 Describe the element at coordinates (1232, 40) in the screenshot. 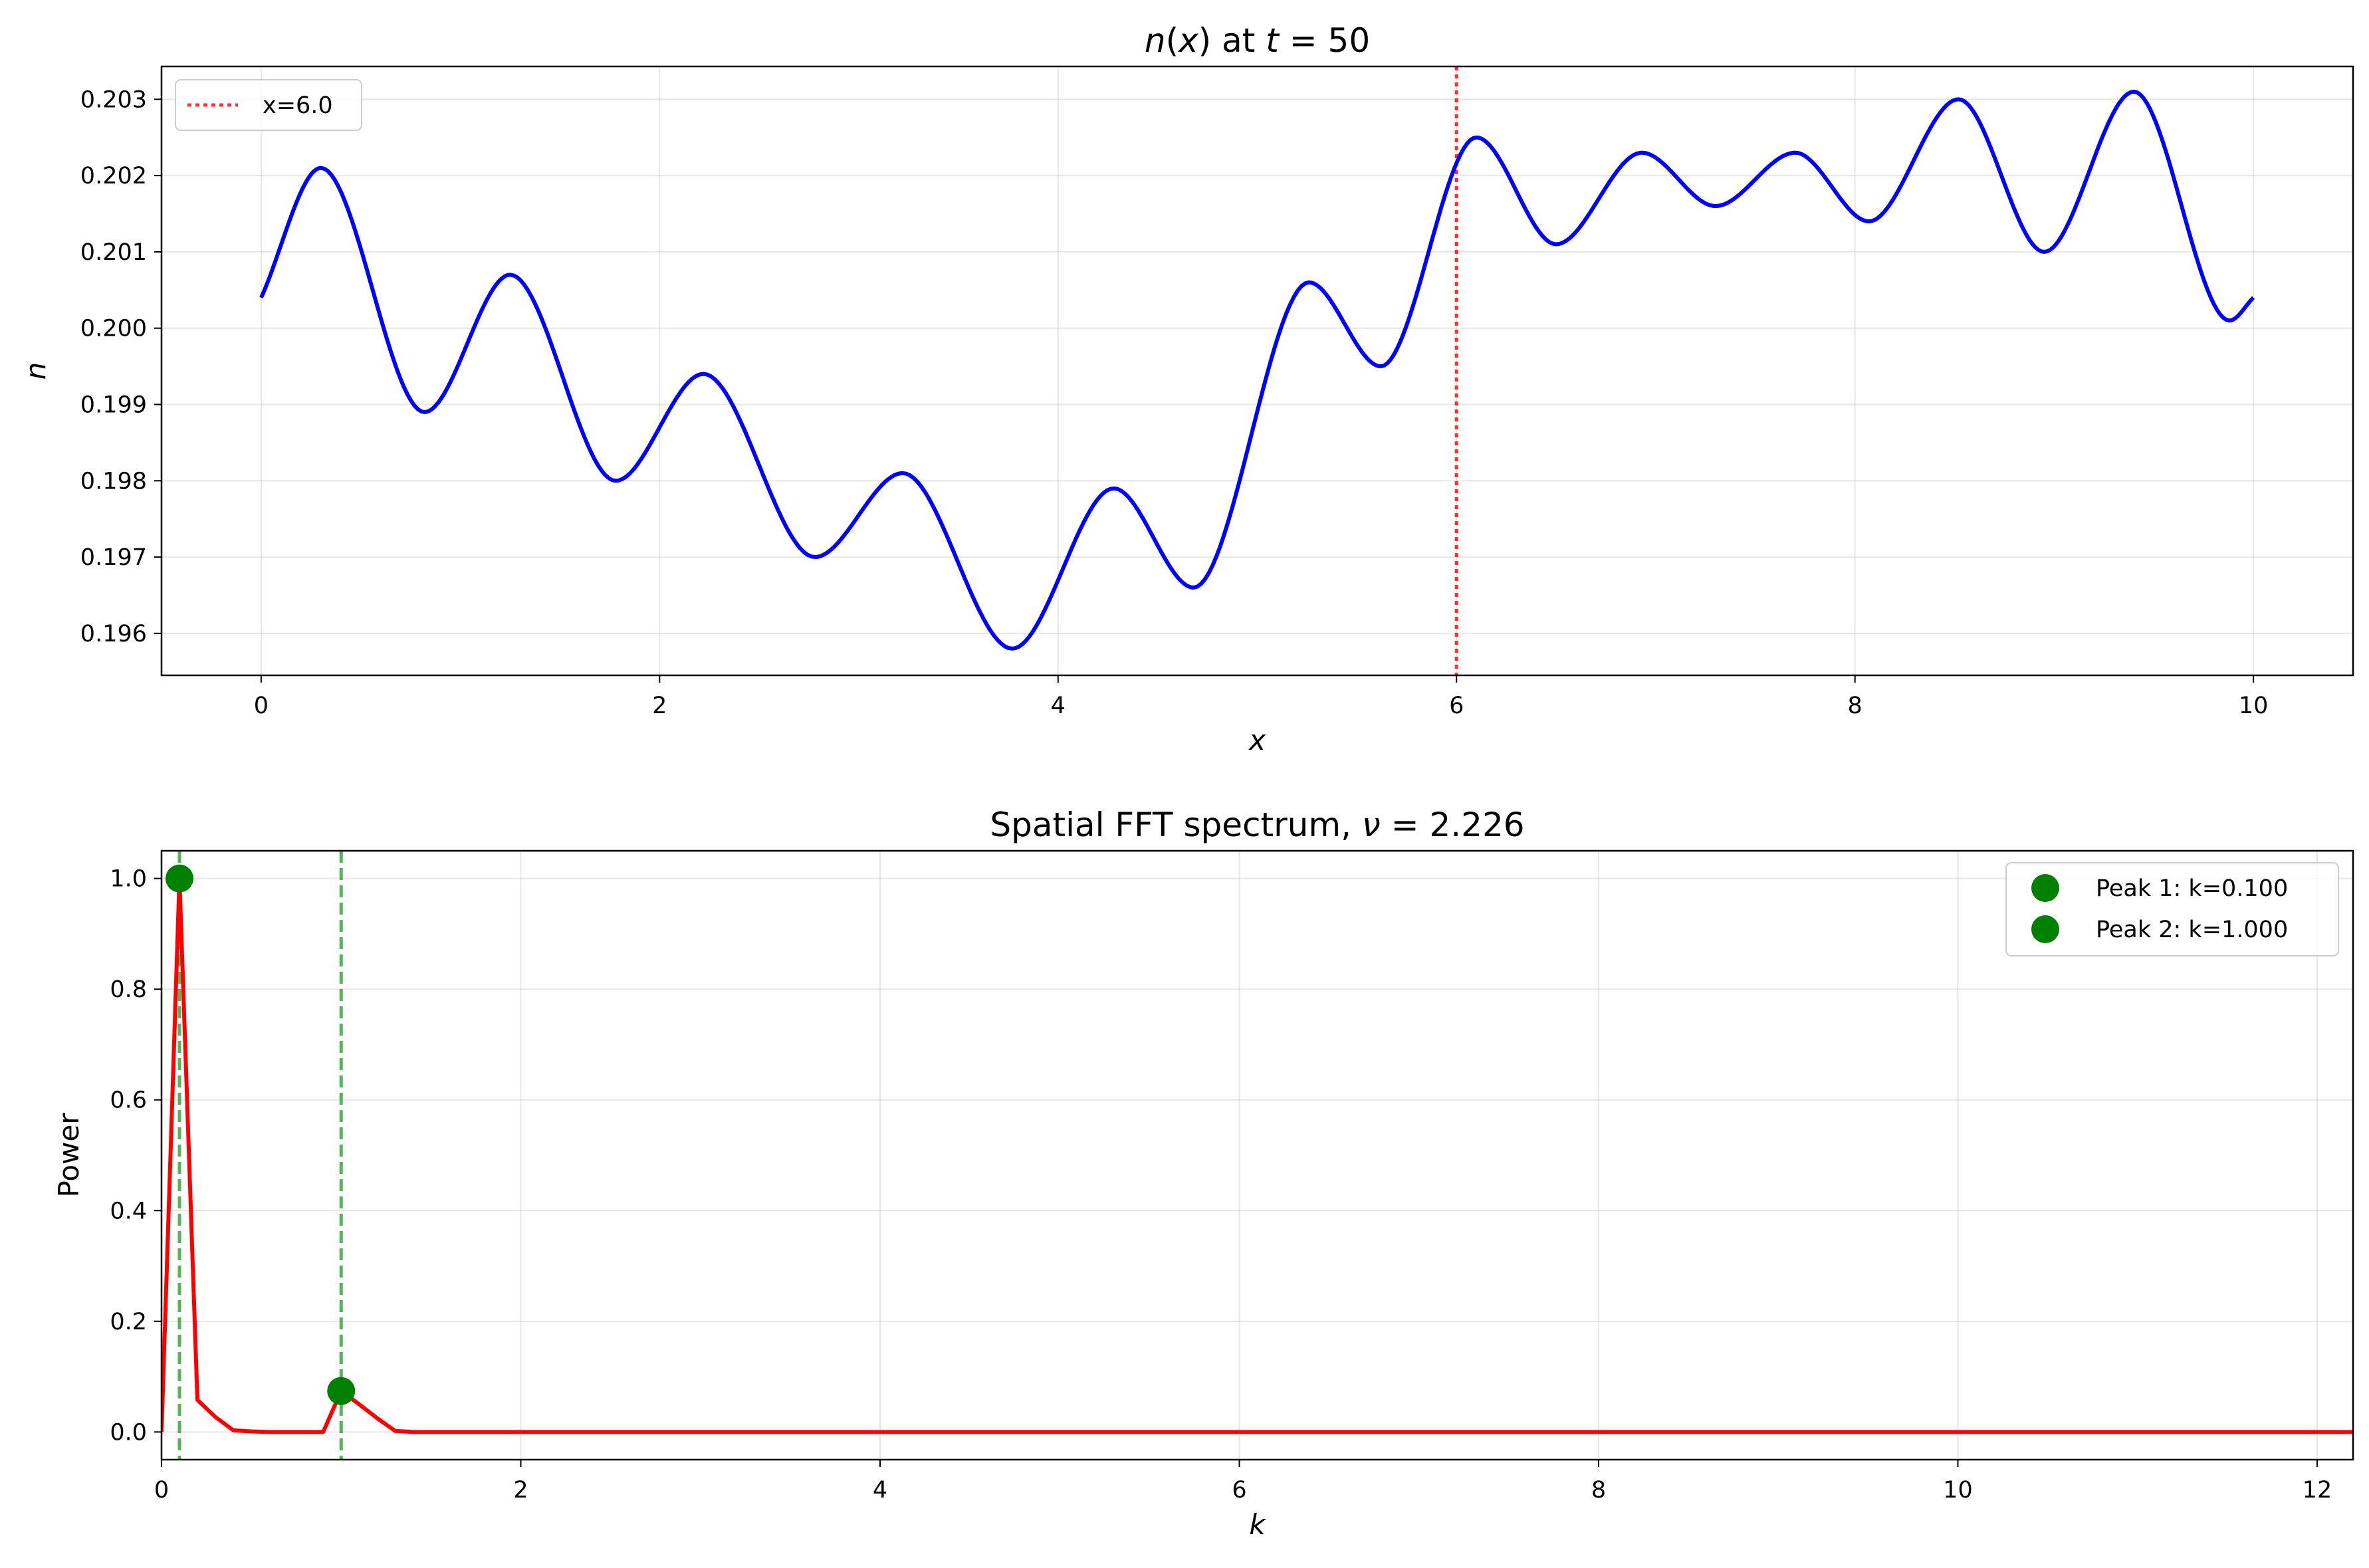

I see `title-part-3: ) at` at that location.